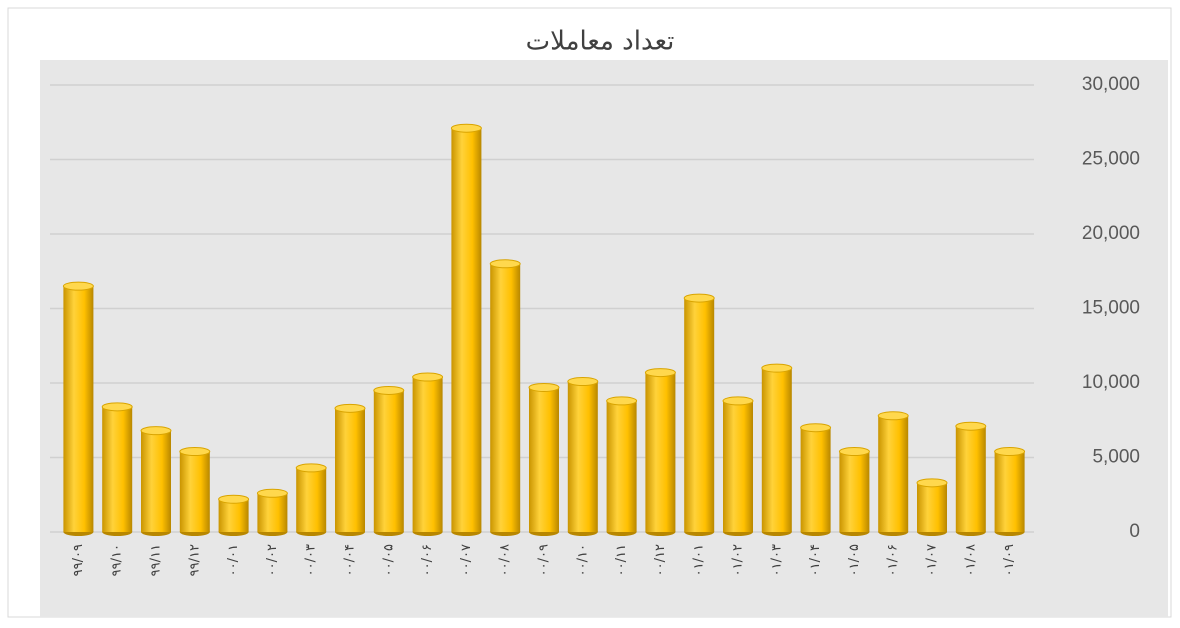  I want to click on x-tick-label: ۰۱/۰۵, so click(854, 560).